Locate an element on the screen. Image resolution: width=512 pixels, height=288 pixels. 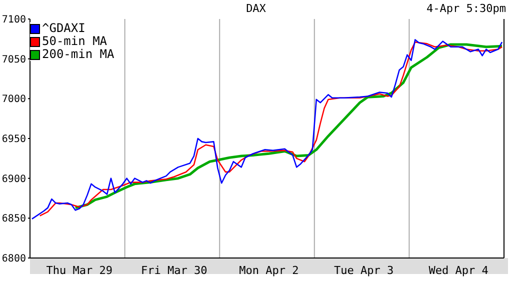
legend-label: 200-min MA is located at coordinates (78, 54).